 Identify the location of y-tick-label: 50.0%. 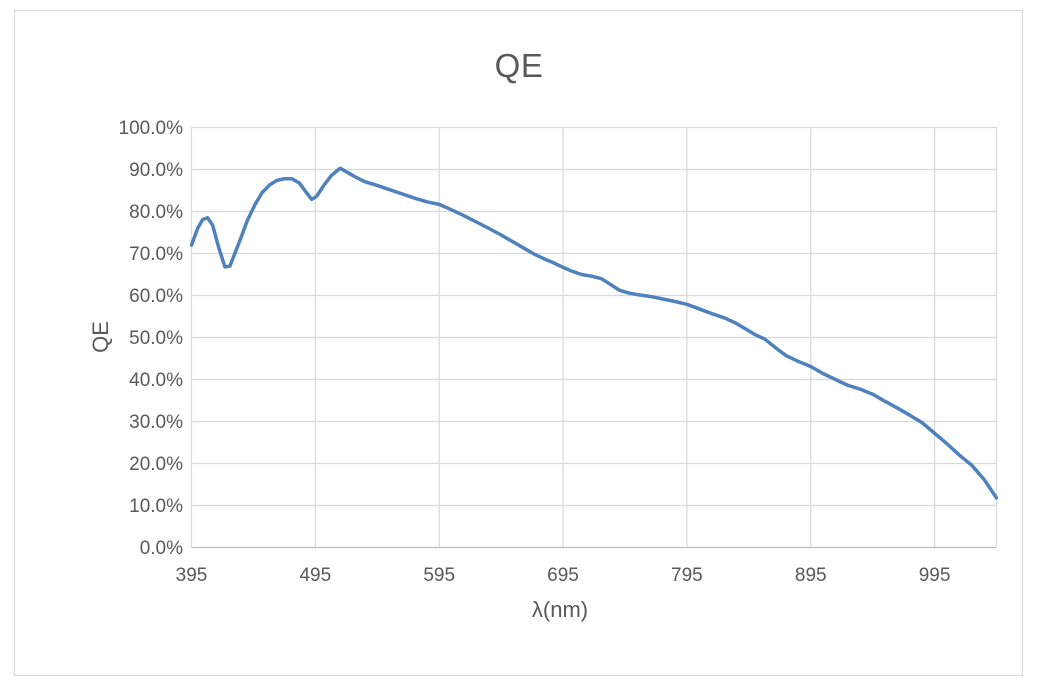
(156, 338).